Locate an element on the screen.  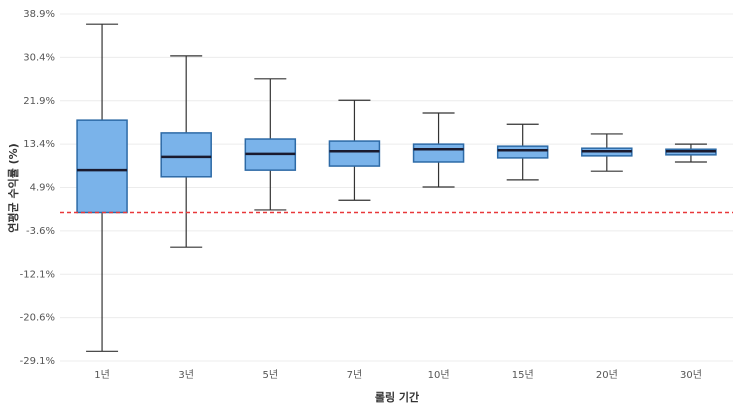
y-tick-label: -12.1% is located at coordinates (37, 274).